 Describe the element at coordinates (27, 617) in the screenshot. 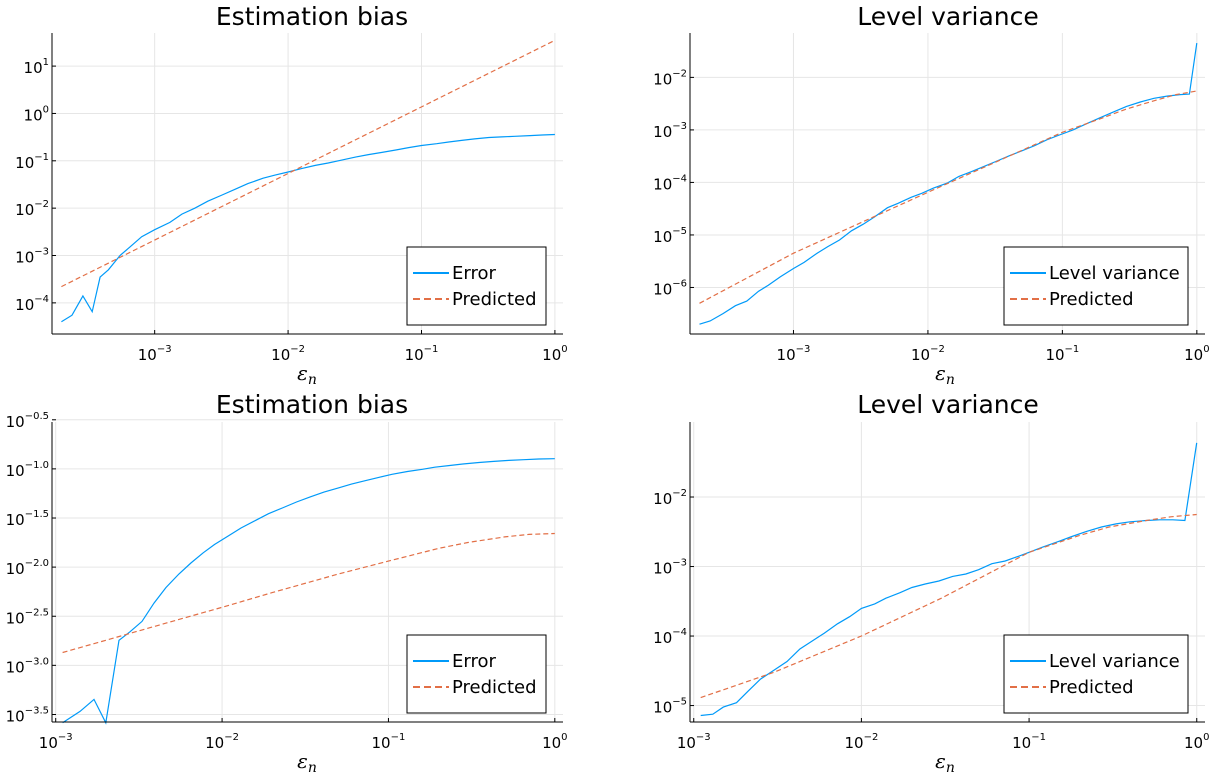

I see `y-tick-label: 10−2.5` at that location.